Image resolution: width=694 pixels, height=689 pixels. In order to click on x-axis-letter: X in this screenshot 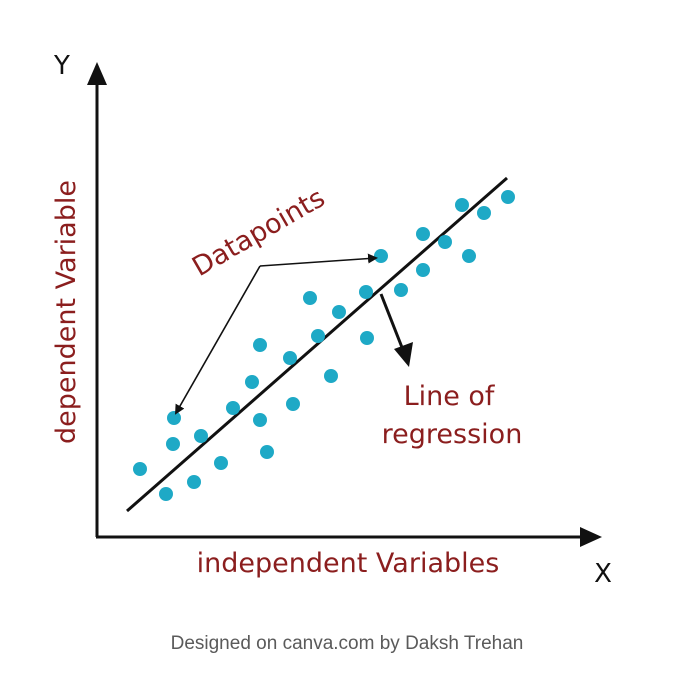, I will do `click(603, 574)`.